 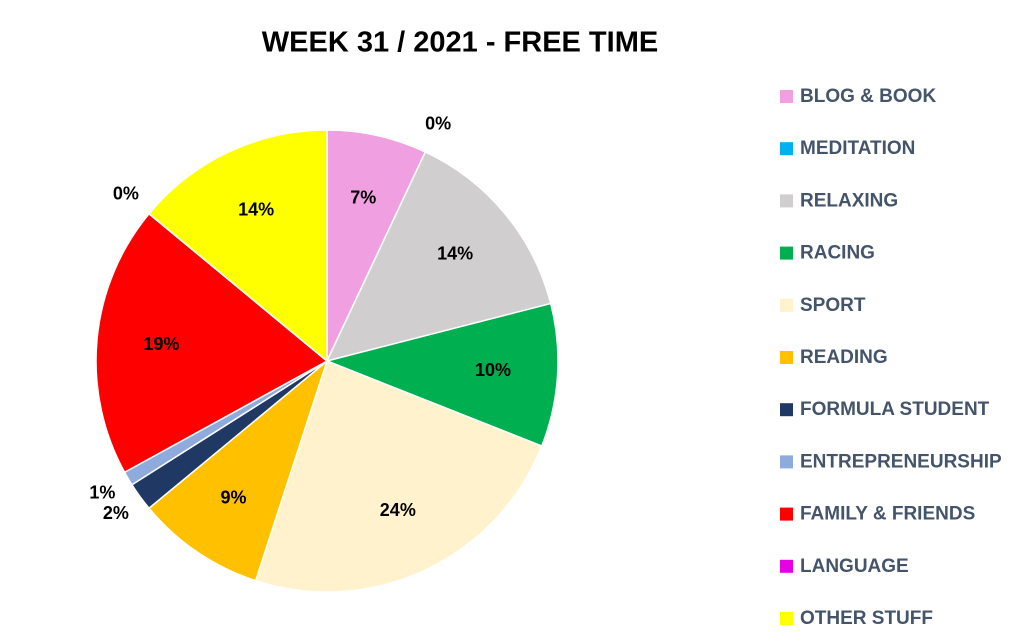 I want to click on legend-label: BLOG & BOOK, so click(x=868, y=96).